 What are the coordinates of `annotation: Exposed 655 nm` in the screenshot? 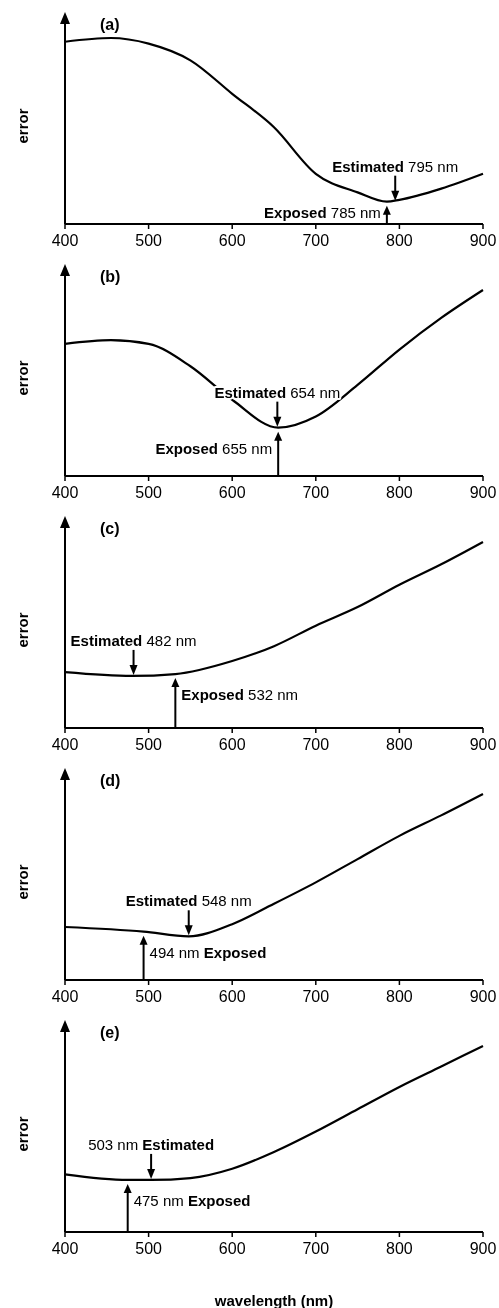 It's located at (214, 448).